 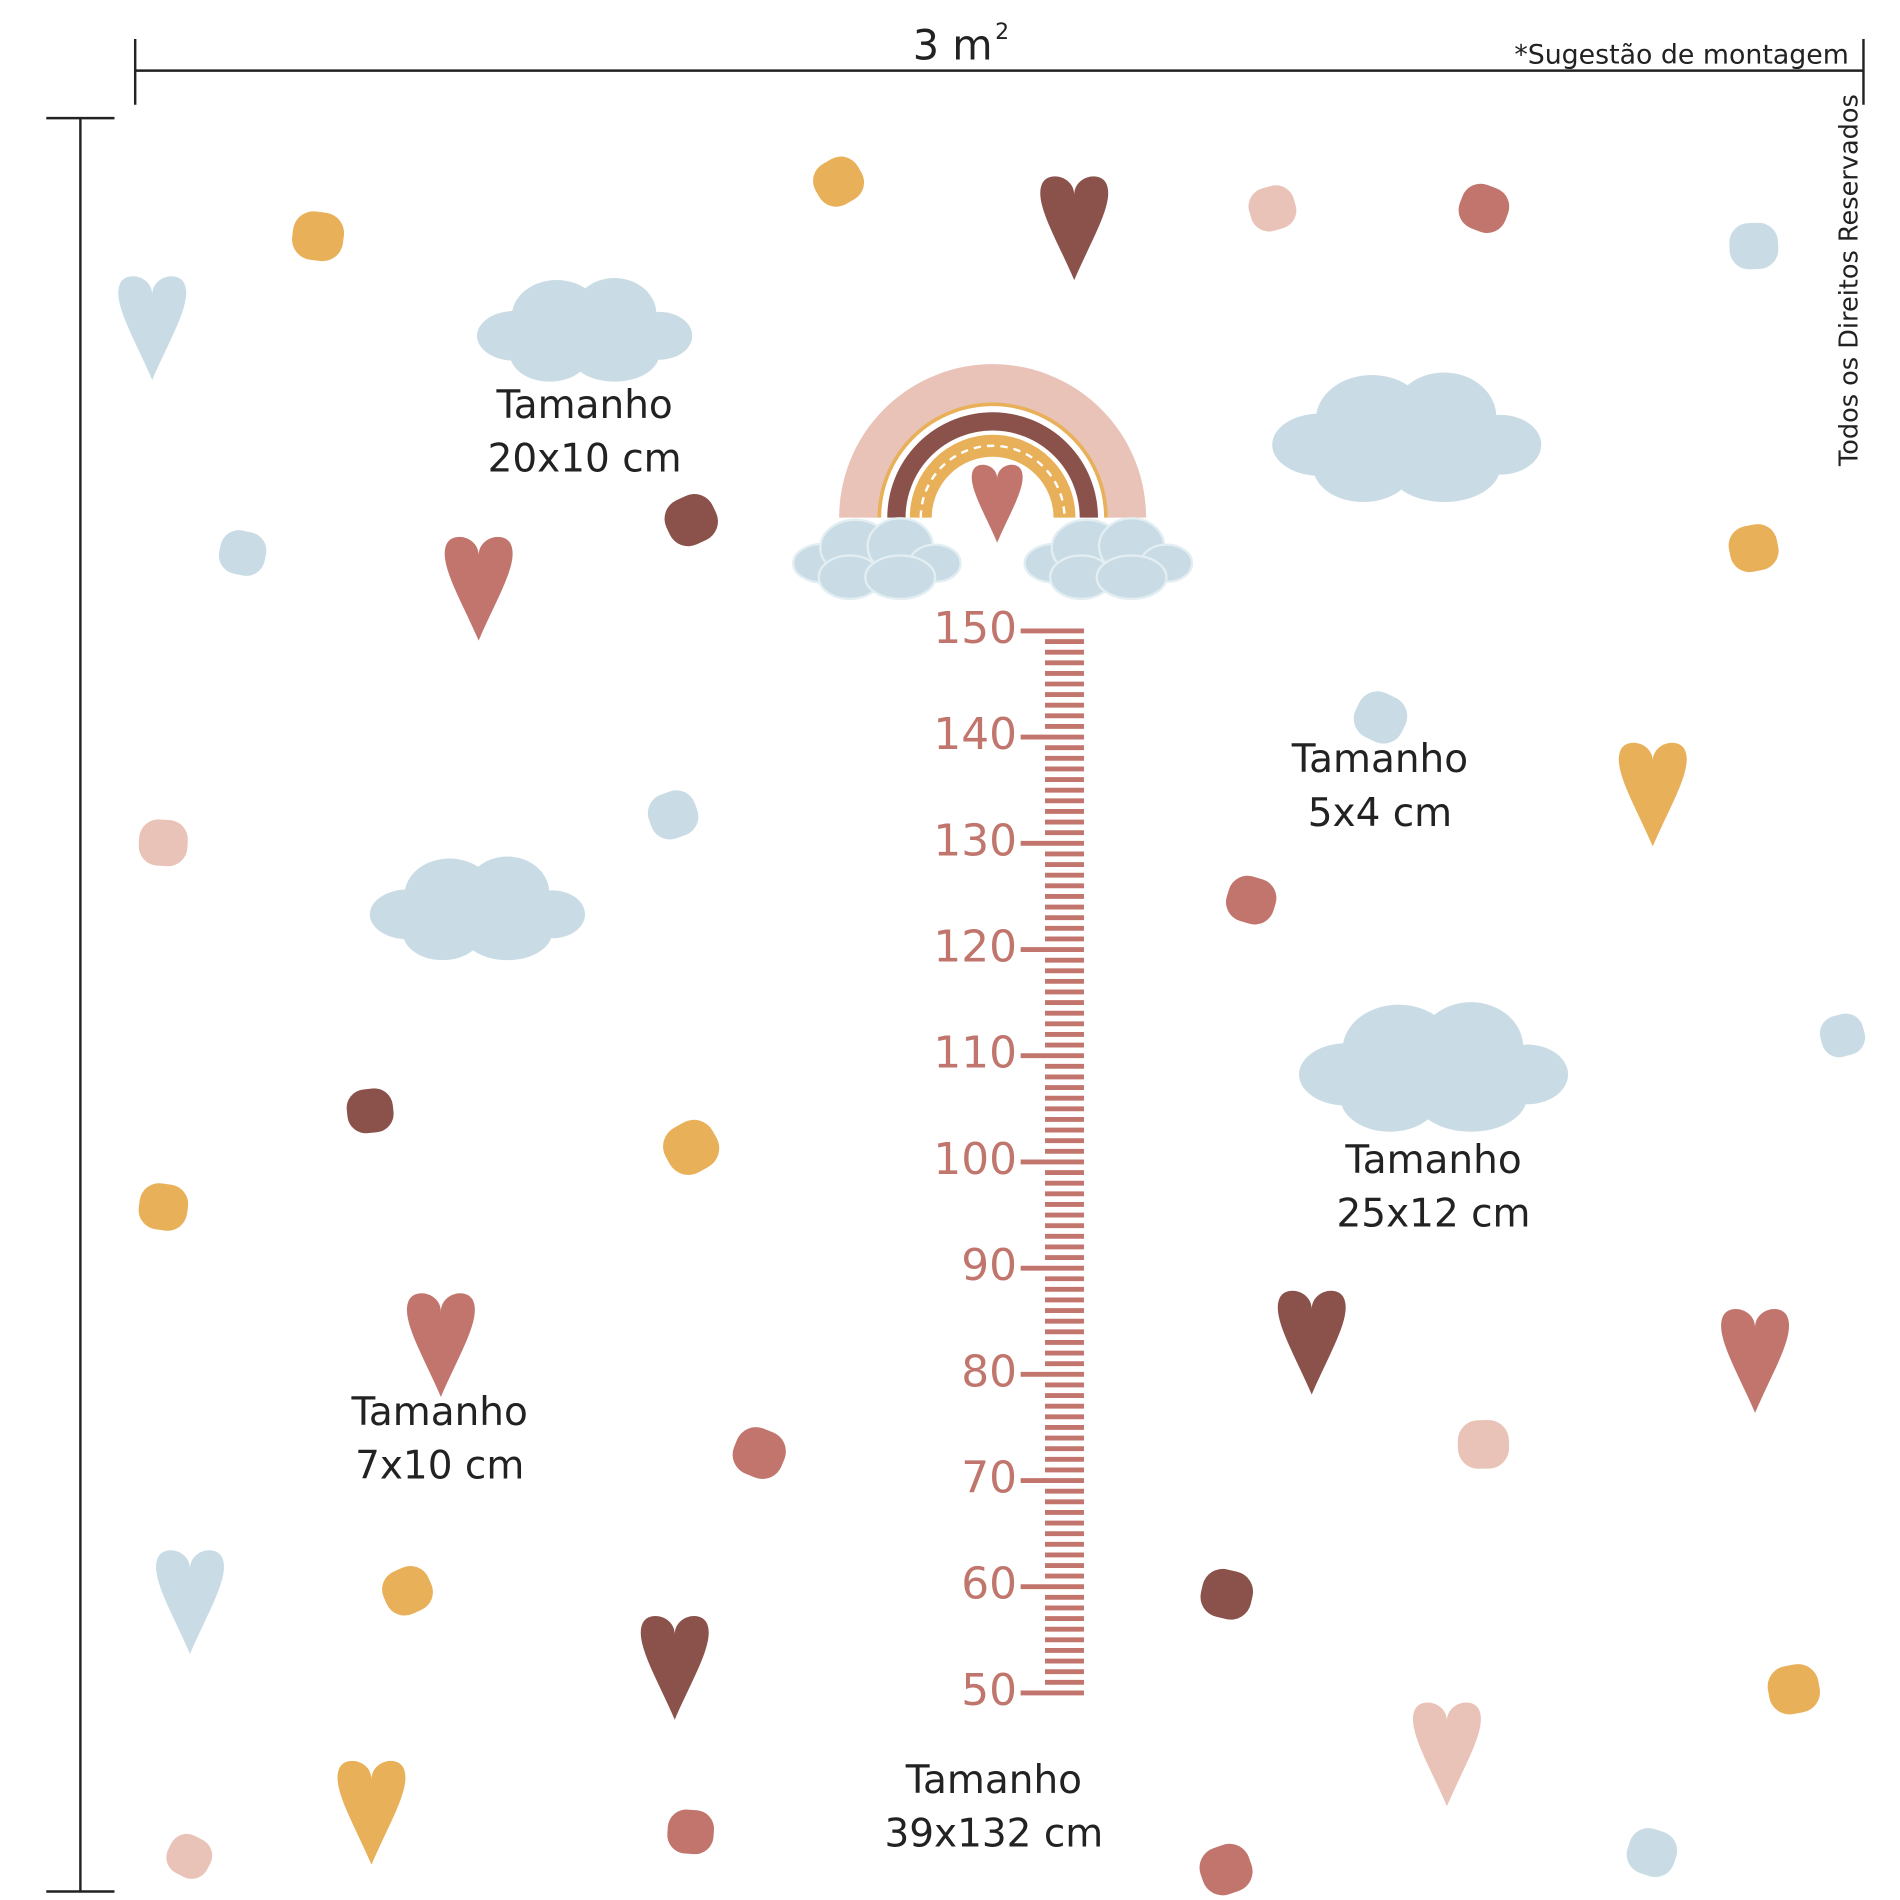 What do you see at coordinates (975, 840) in the screenshot?
I see `ruler-label: 130` at bounding box center [975, 840].